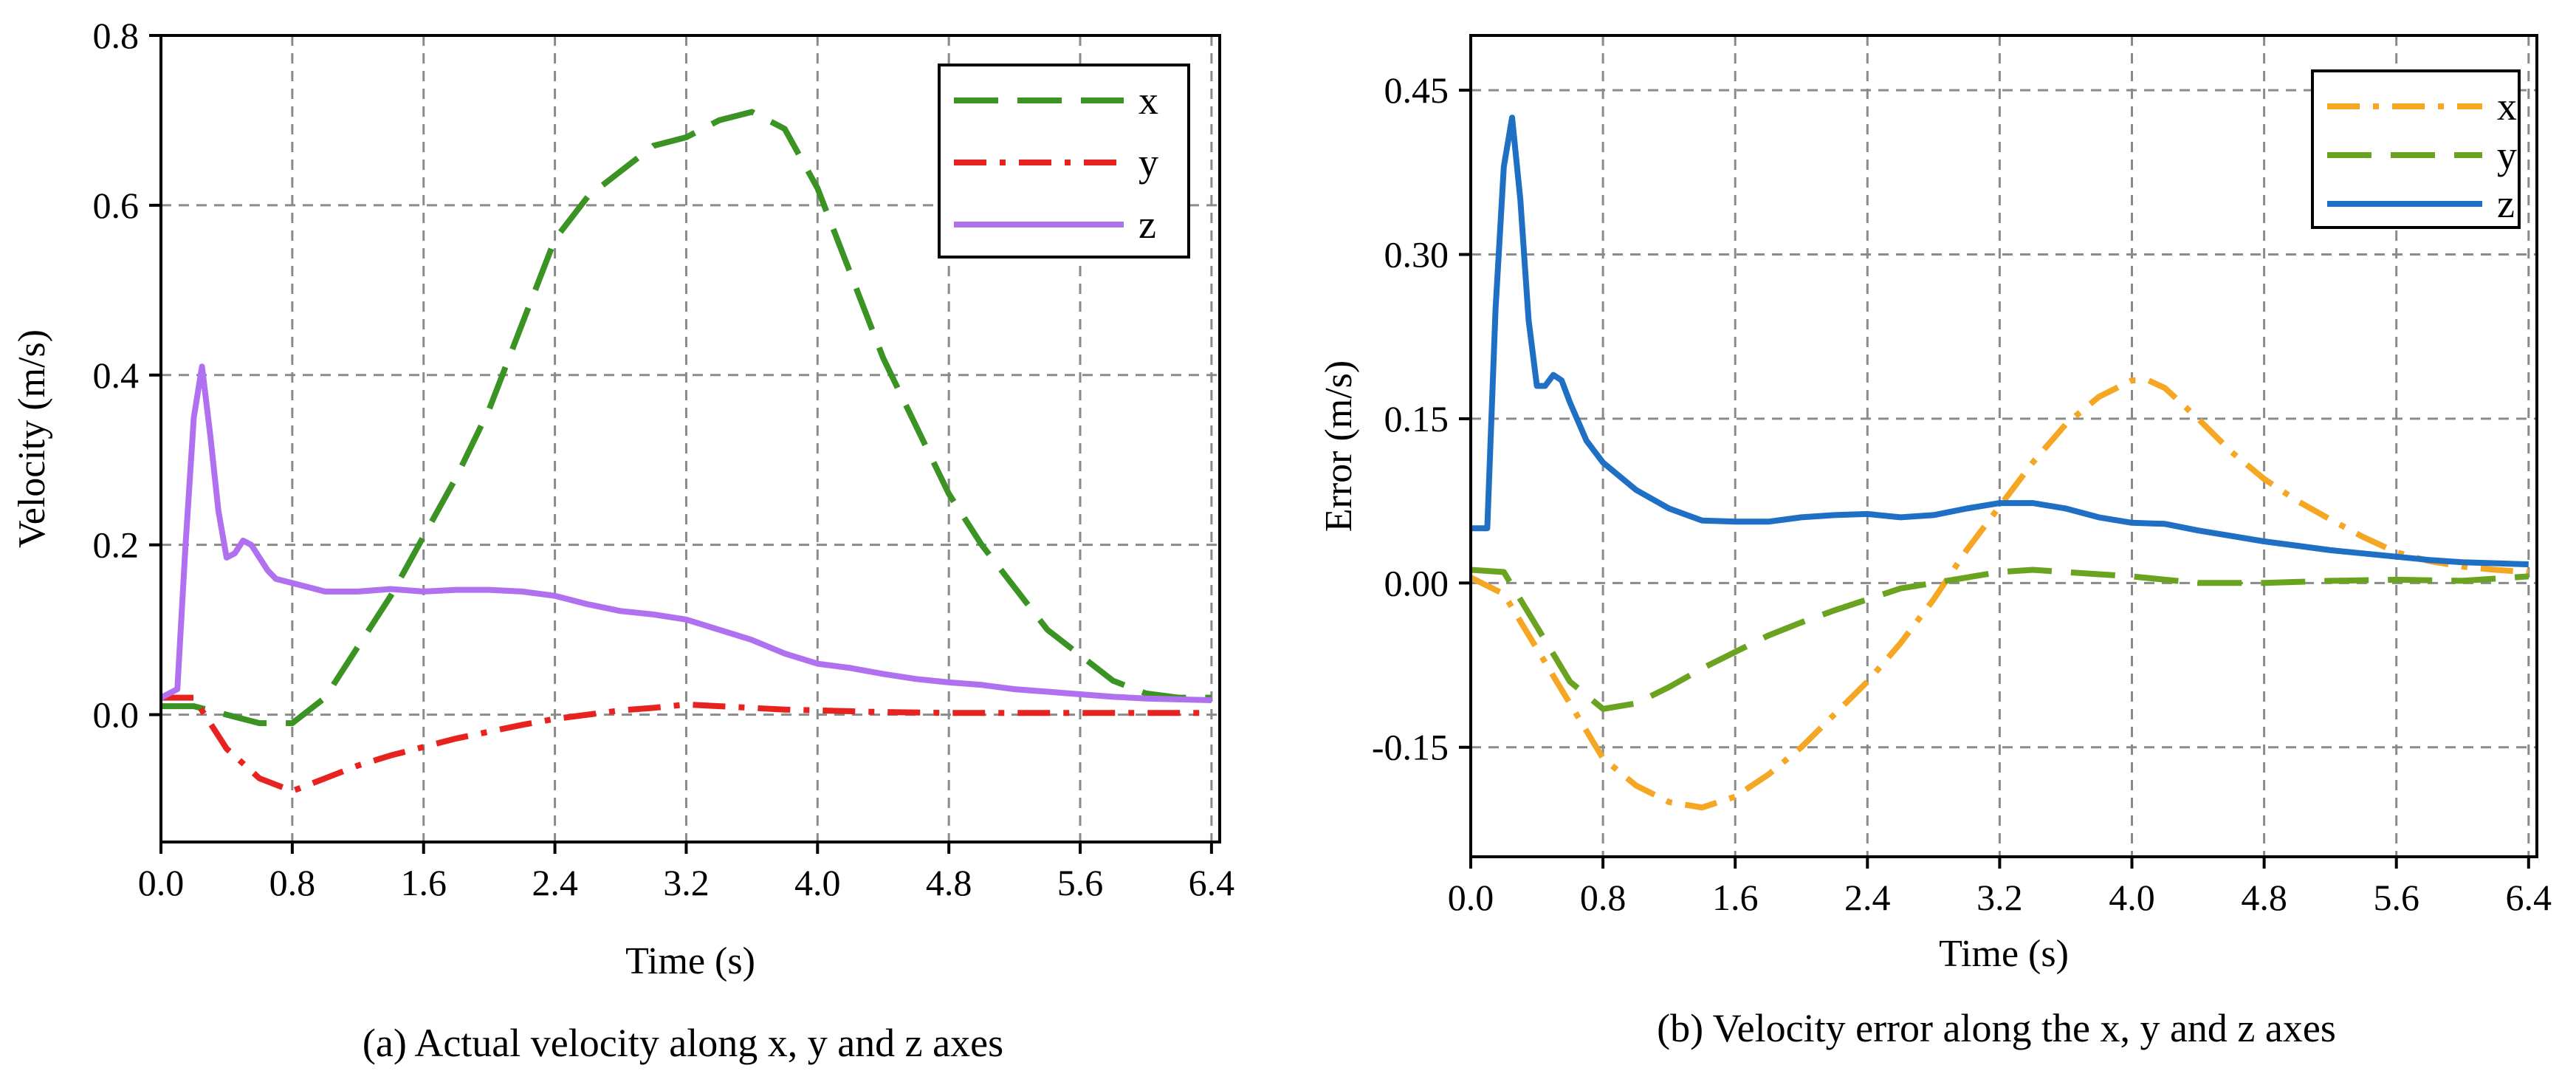 This screenshot has height=1085, width=2576. What do you see at coordinates (1339, 446) in the screenshot?
I see `y-axis-label: Error (m/s)` at bounding box center [1339, 446].